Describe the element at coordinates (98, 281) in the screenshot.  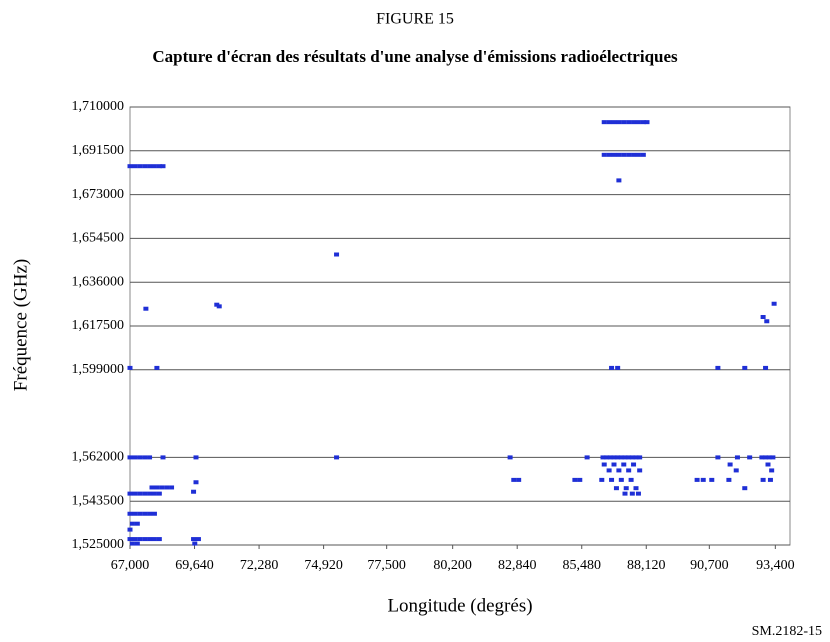
I see `y-tick-label: 1,636000` at that location.